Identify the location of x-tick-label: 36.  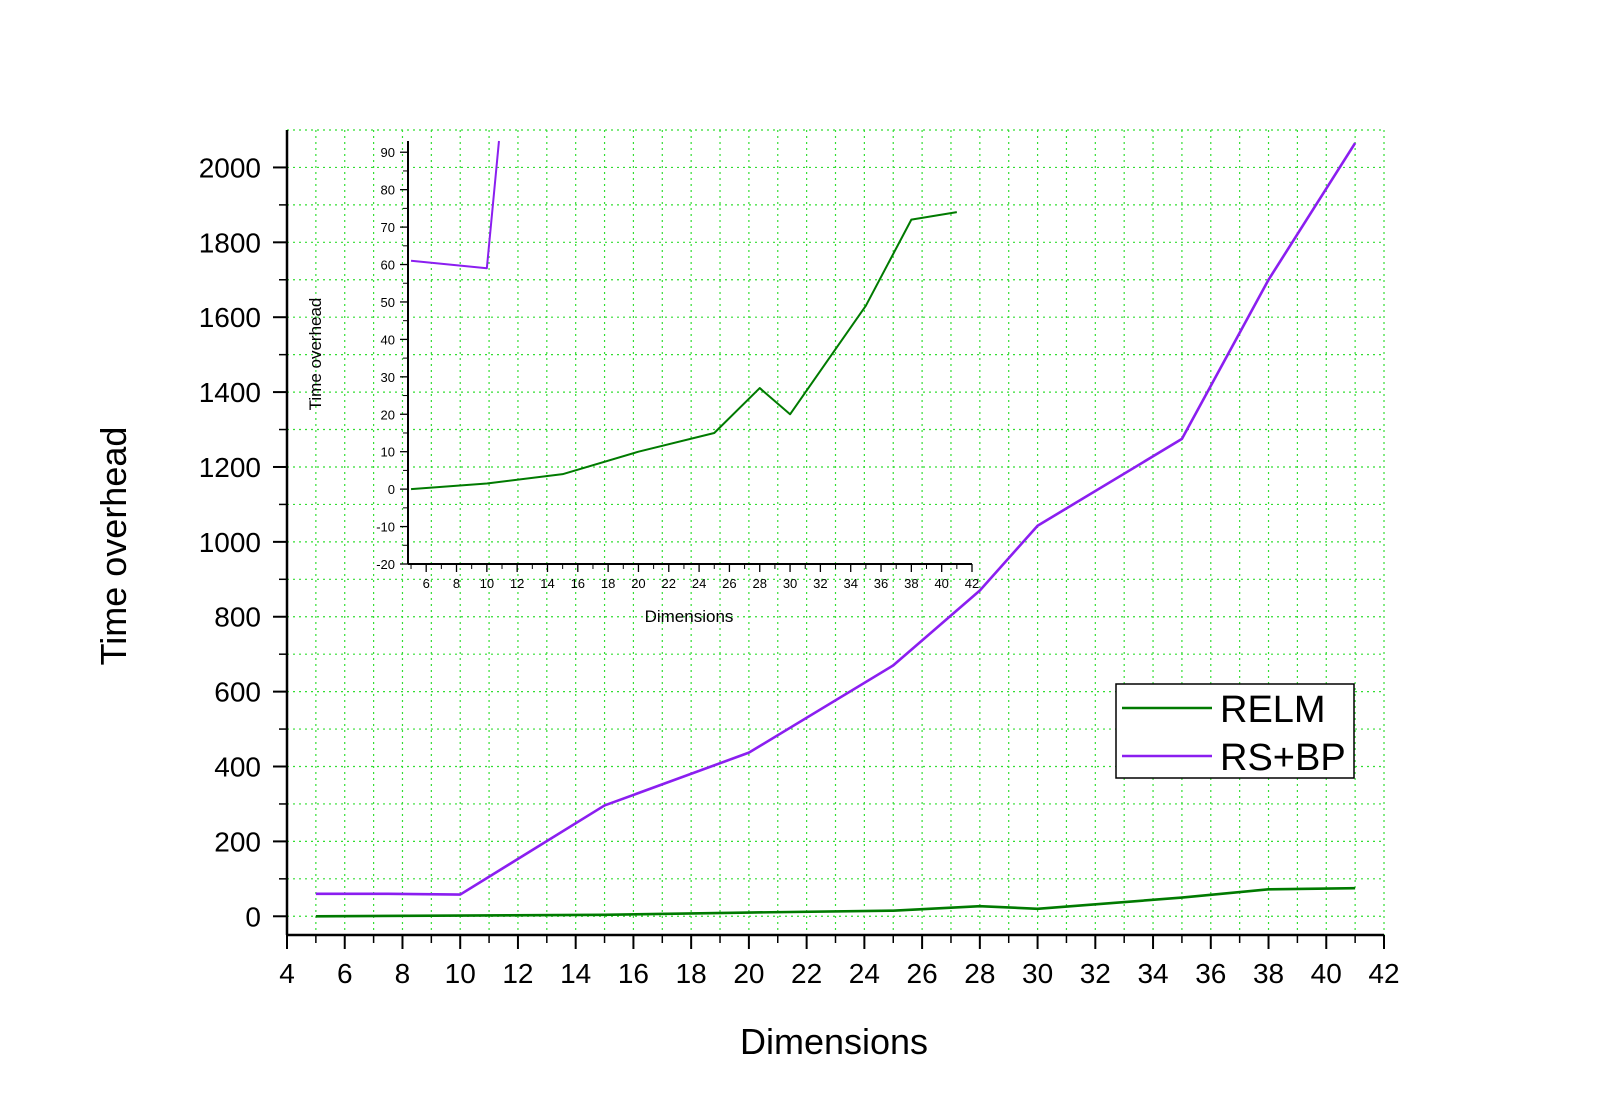
(1210, 973).